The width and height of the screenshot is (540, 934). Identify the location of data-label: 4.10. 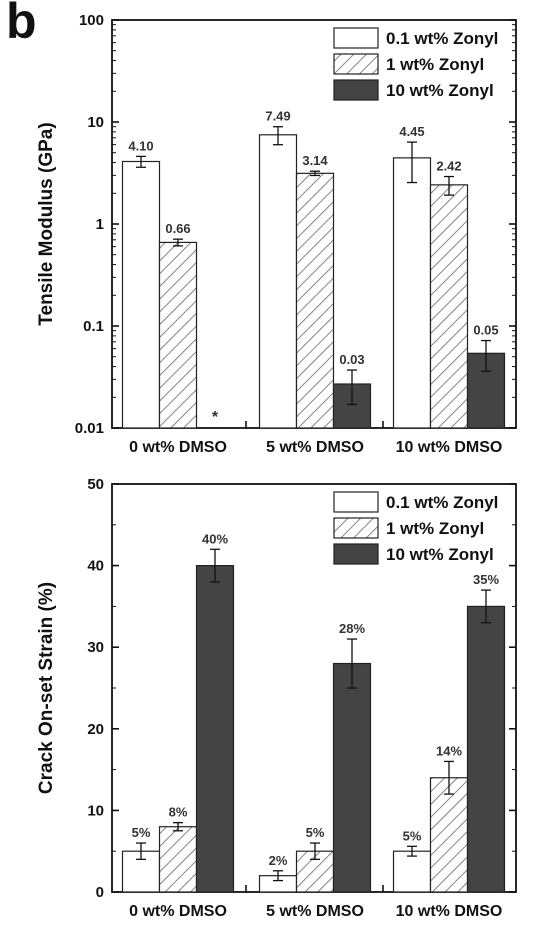
(140, 145).